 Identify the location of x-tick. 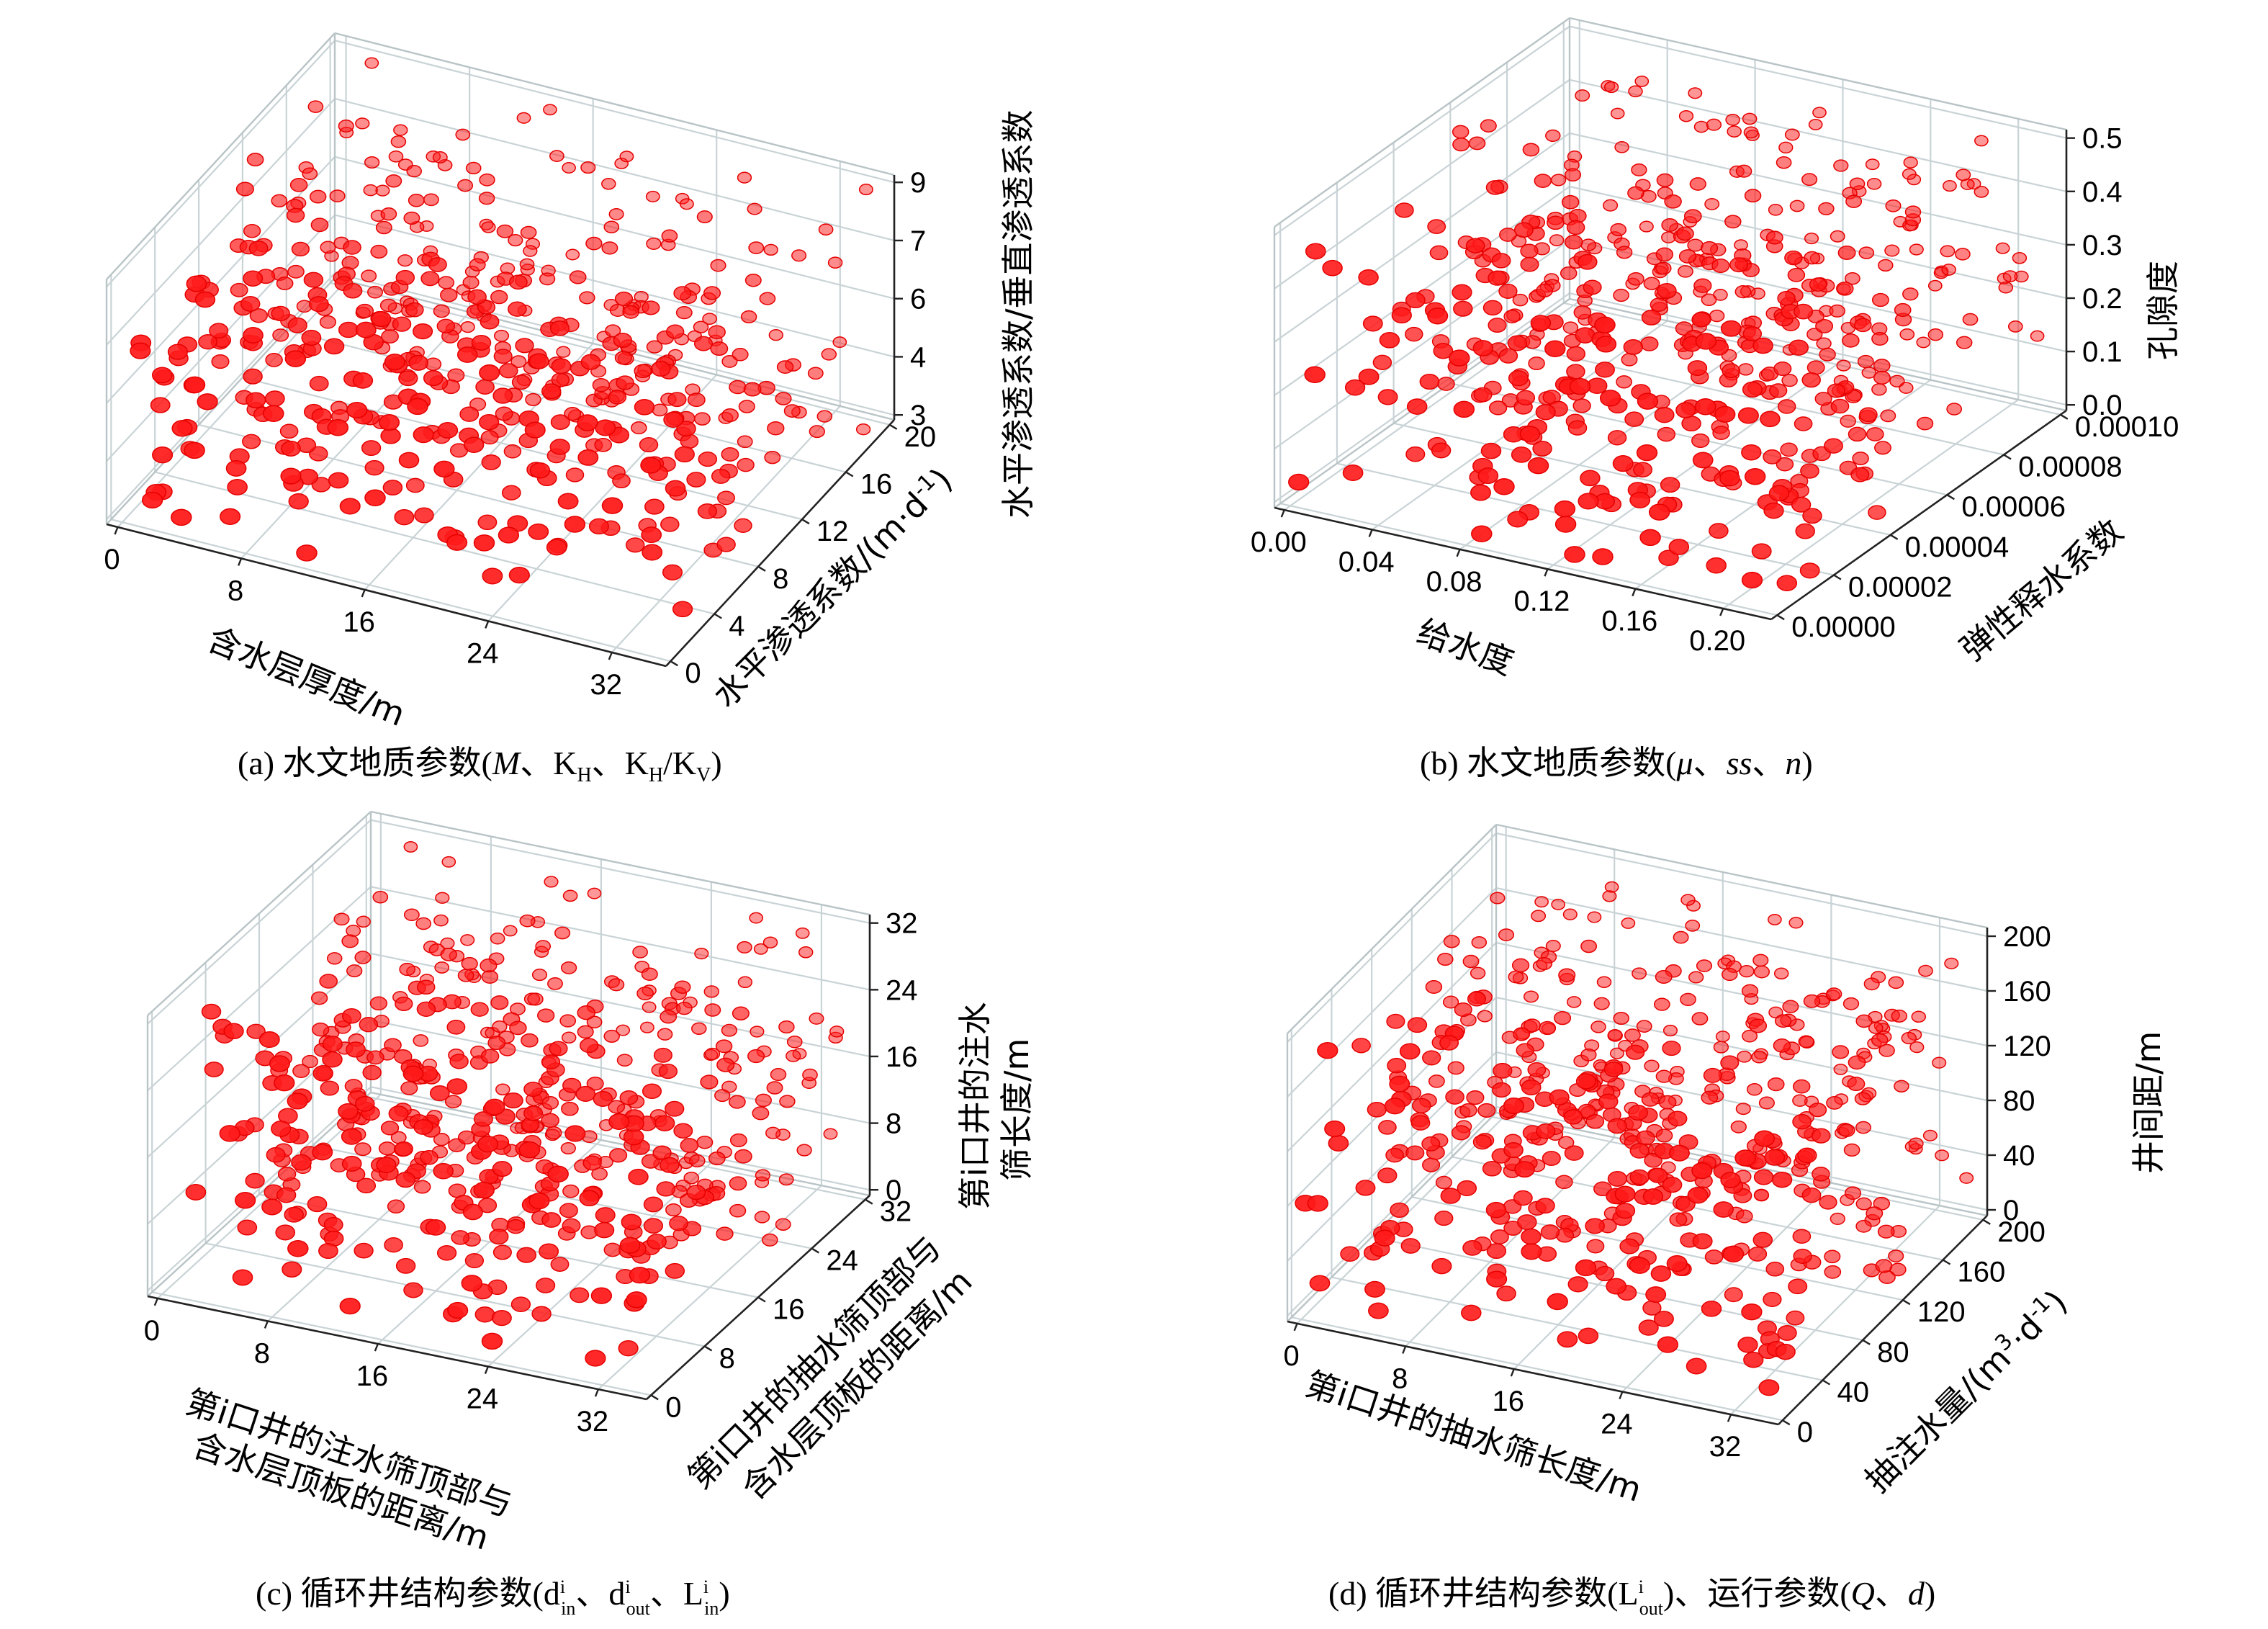
(266, 1324).